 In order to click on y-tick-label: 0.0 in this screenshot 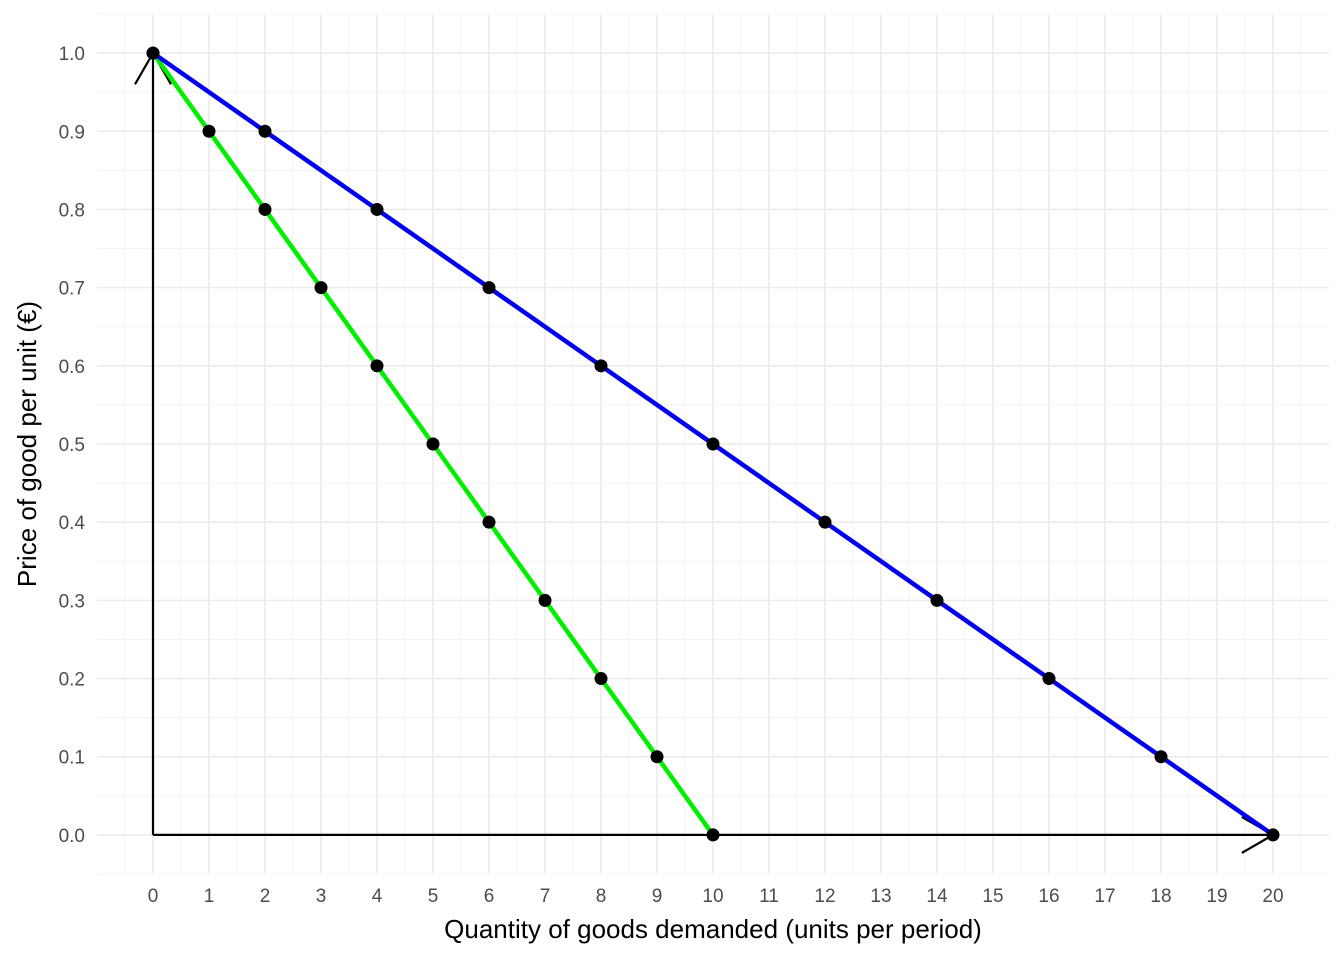, I will do `click(72, 836)`.